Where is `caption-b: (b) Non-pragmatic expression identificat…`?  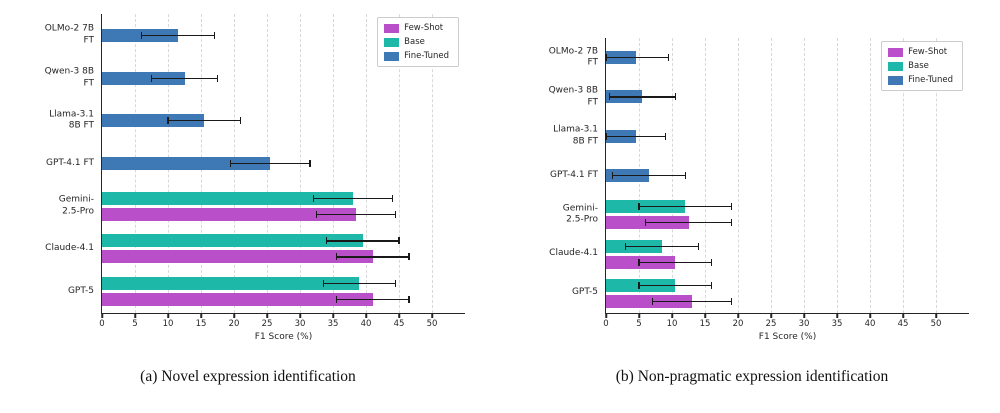 caption-b: (b) Non-pragmatic expression identificat… is located at coordinates (752, 376).